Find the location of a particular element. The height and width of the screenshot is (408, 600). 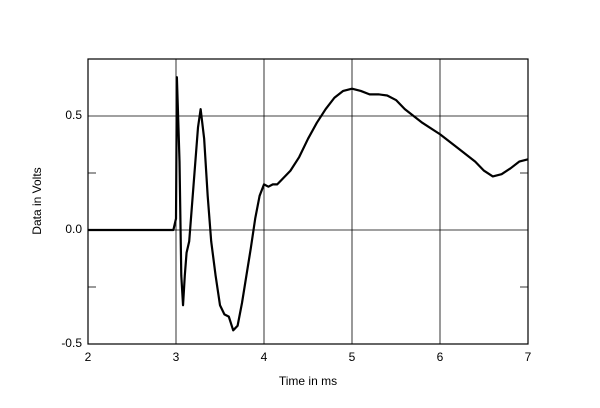

y-axis-label: Data in Volts is located at coordinates (37, 200).